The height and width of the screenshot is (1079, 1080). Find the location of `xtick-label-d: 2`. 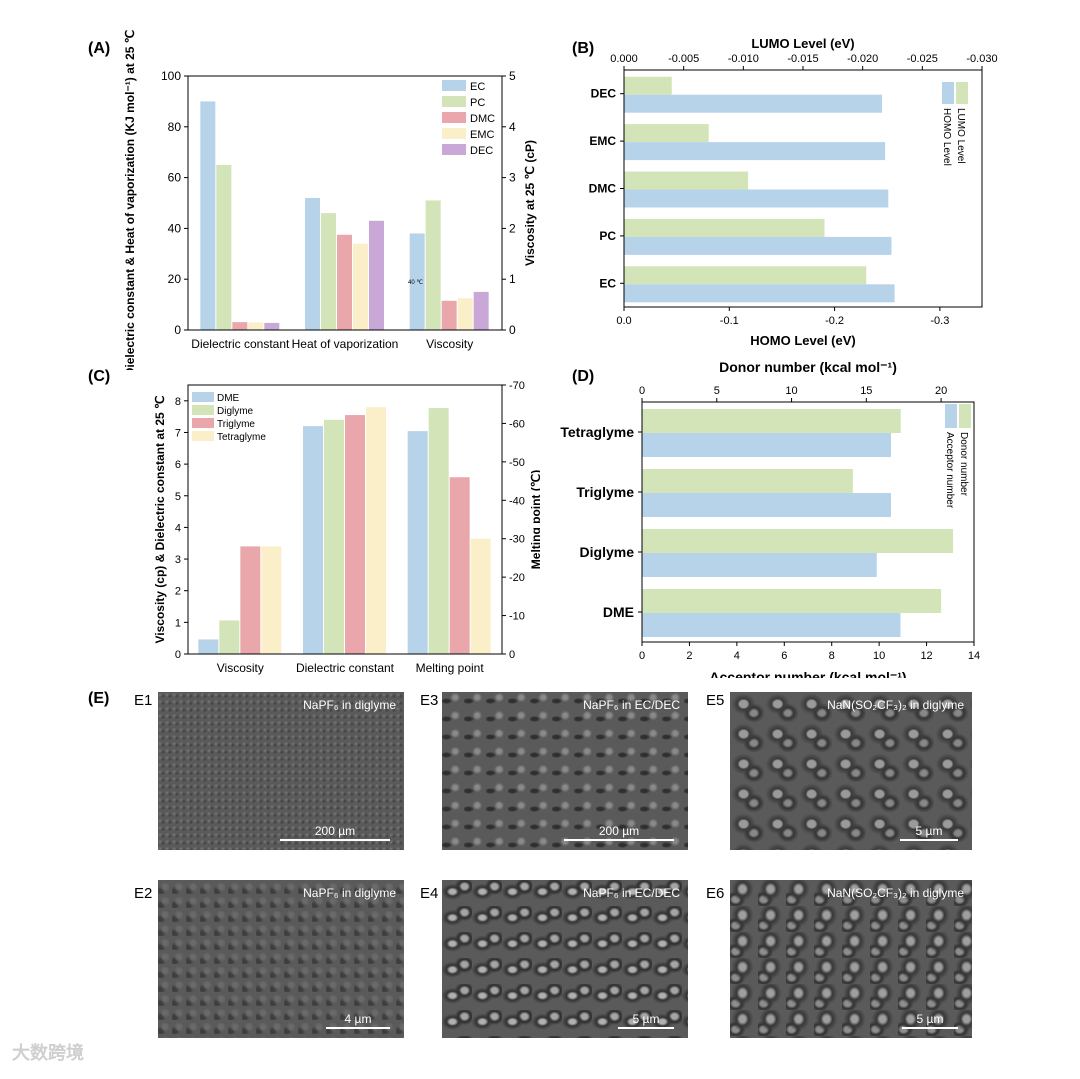

xtick-label-d: 2 is located at coordinates (689, 656).